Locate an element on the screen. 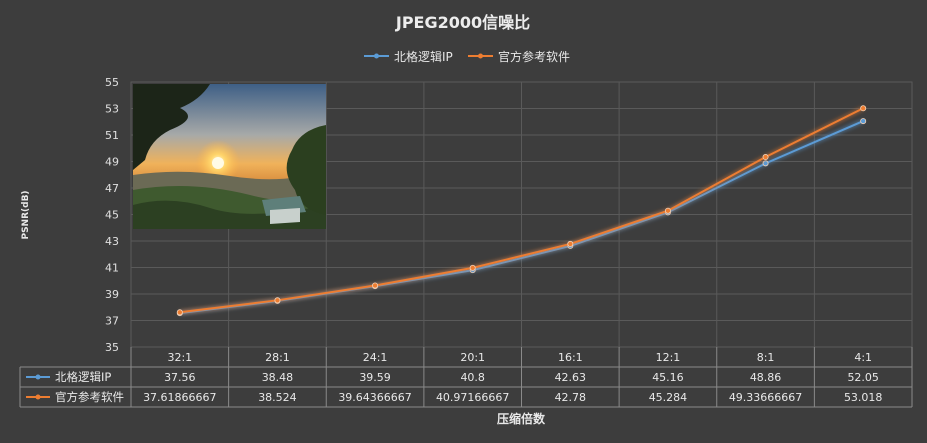 The width and height of the screenshot is (927, 443). table-series-name-1: 官方参考软件 is located at coordinates (89, 397).